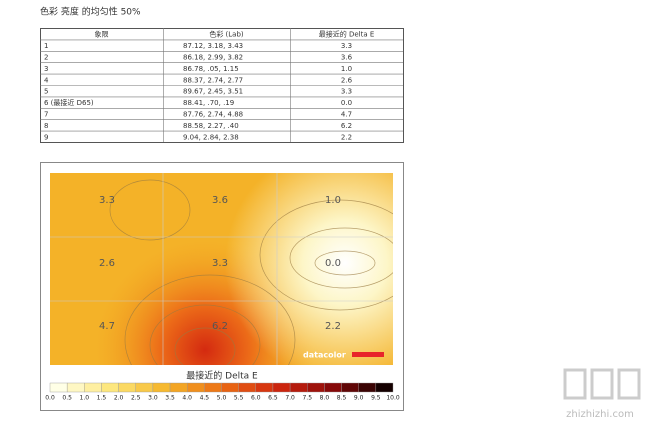  What do you see at coordinates (346, 115) in the screenshot?
I see `table-cell: 4.7` at bounding box center [346, 115].